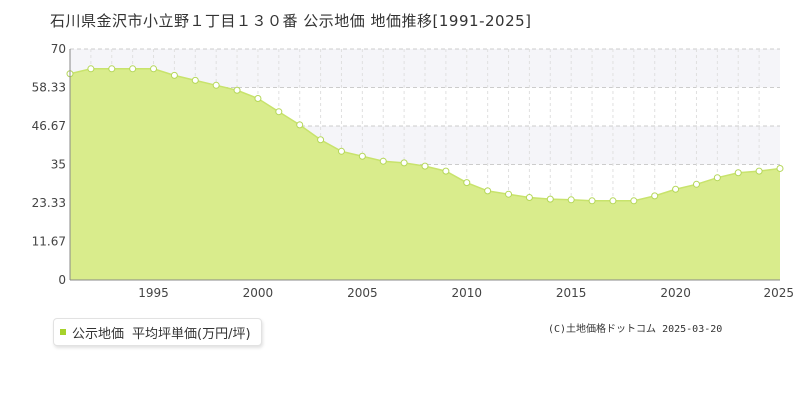 This screenshot has height=400, width=800. What do you see at coordinates (58, 49) in the screenshot?
I see `y-tick-label: 70` at bounding box center [58, 49].